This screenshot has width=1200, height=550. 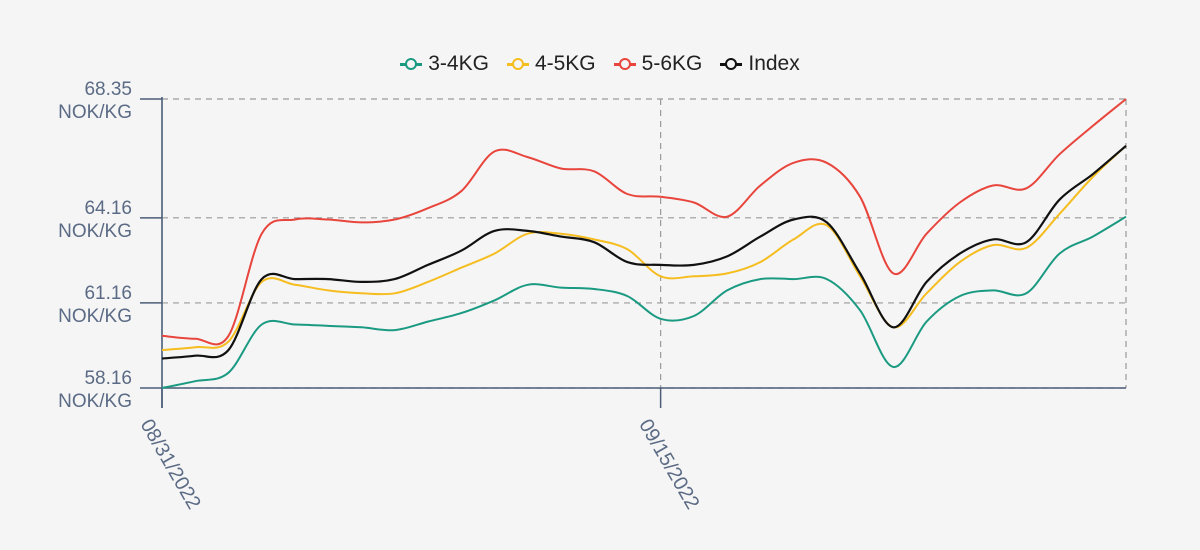 What do you see at coordinates (108, 378) in the screenshot?
I see `y-tick-label: 58.16` at bounding box center [108, 378].